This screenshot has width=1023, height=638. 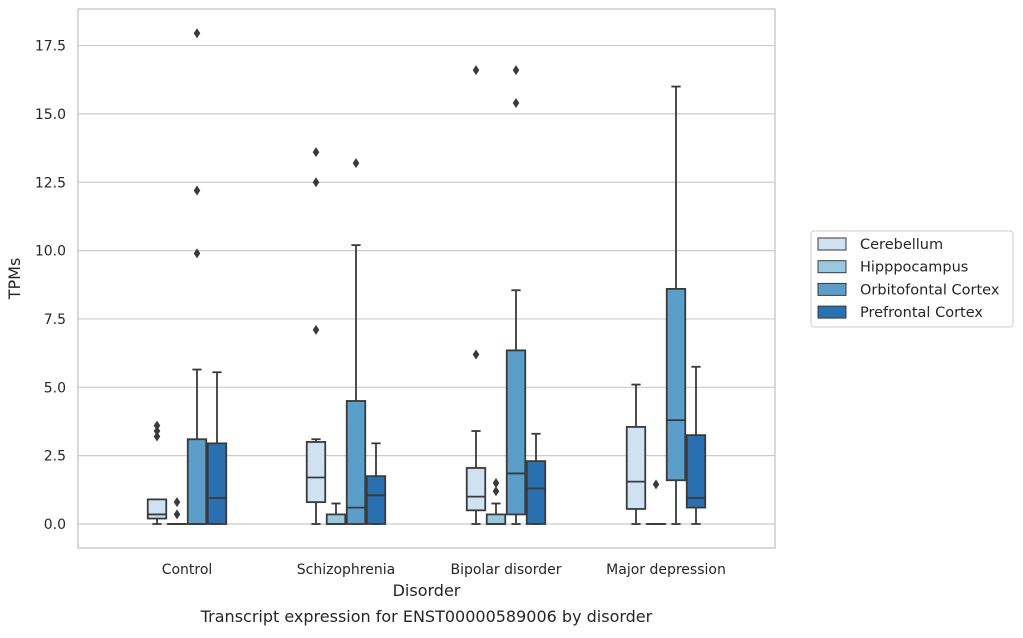 I want to click on y-axis-ticks: 0.0 2.5 5.0 7.5 10.0 12.5 15.0 17.5, so click(x=50, y=286).